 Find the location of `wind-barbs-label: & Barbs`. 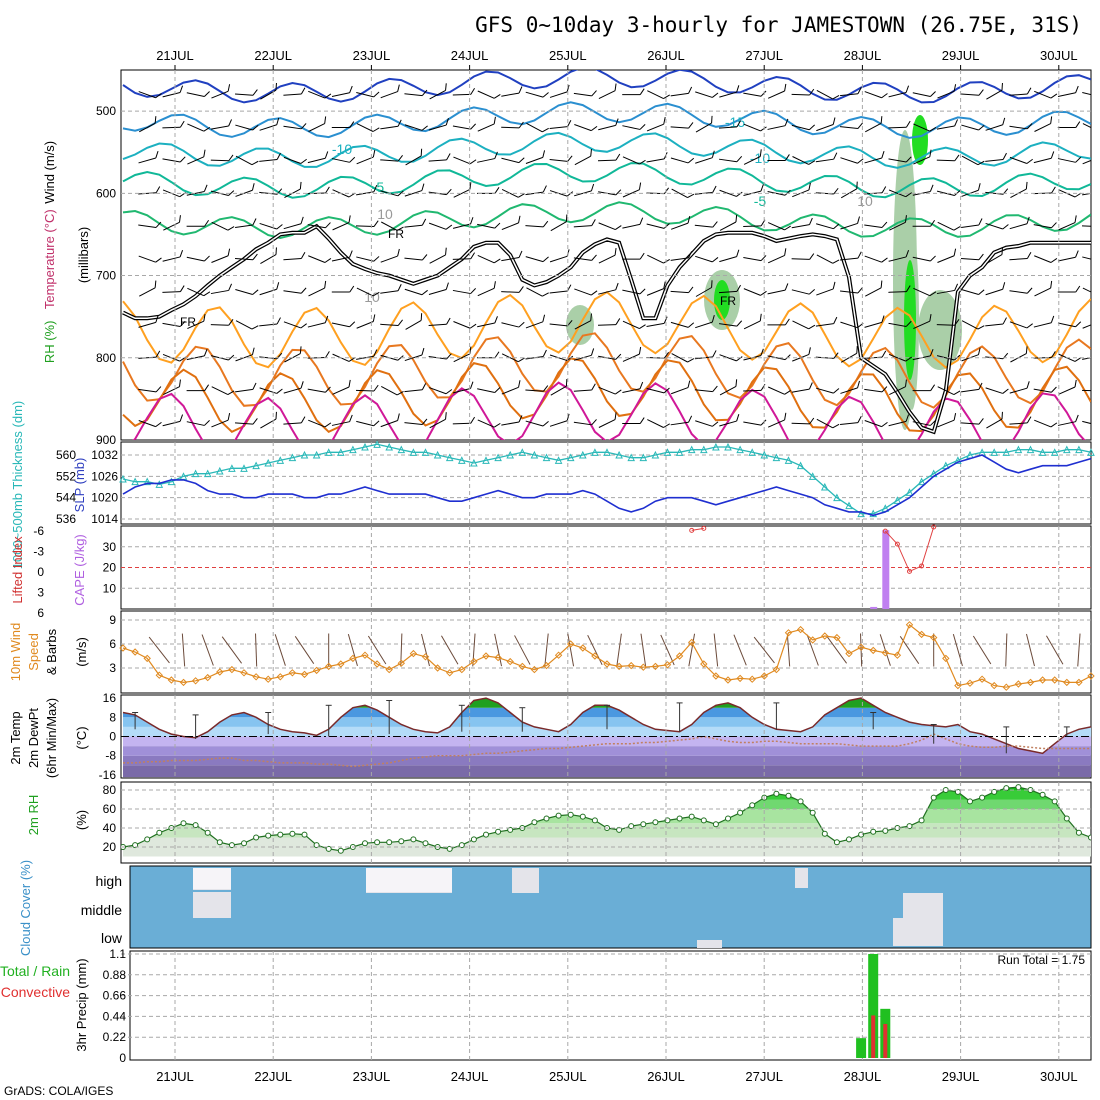

wind-barbs-label: & Barbs is located at coordinates (51, 651).